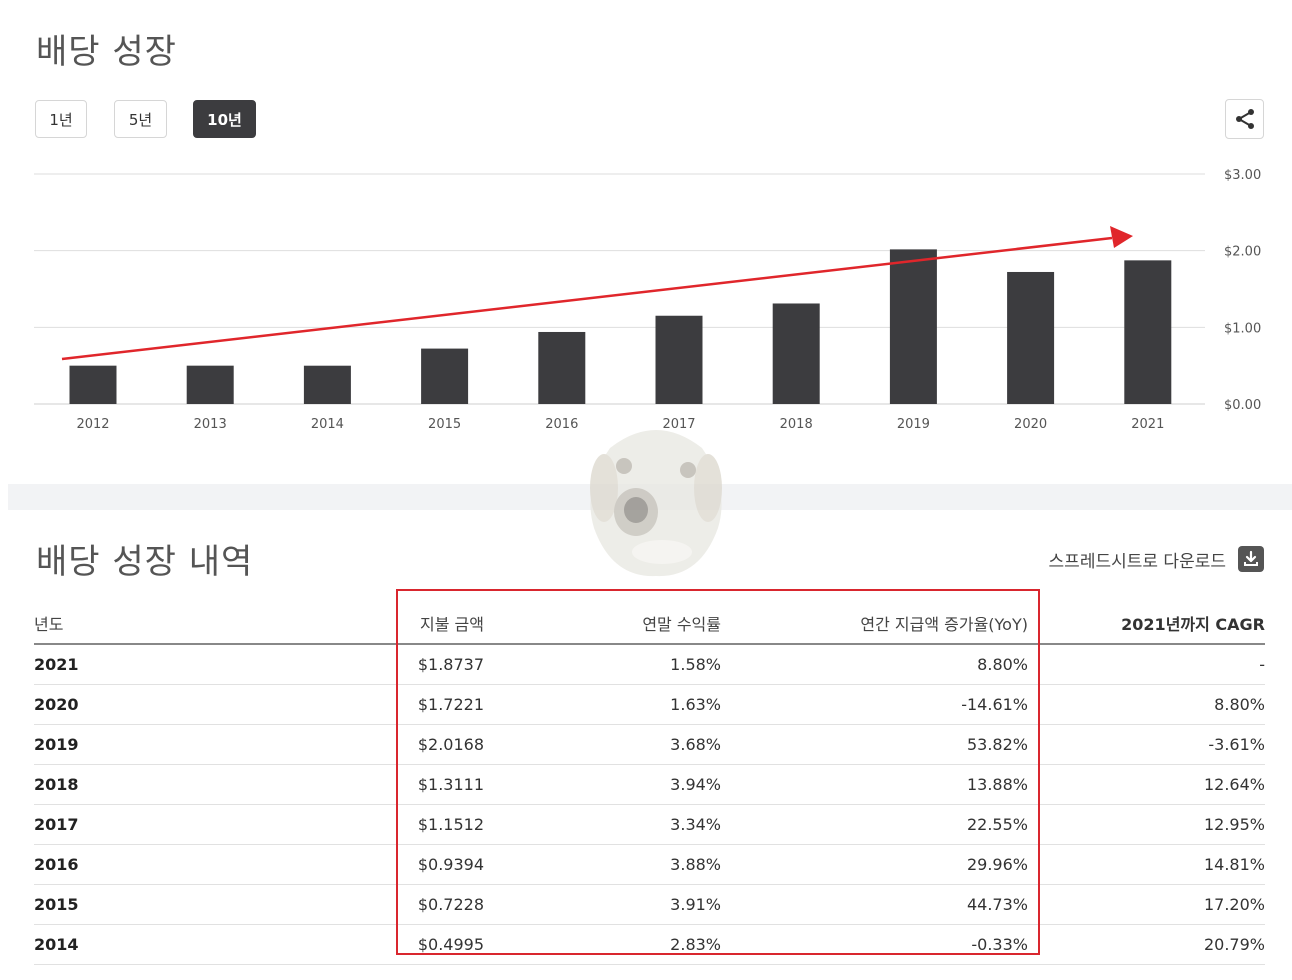 The image size is (1292, 980). I want to click on table-row: 2019 $2.0168 3.68% 53.82% -3.61%, so click(649, 744).